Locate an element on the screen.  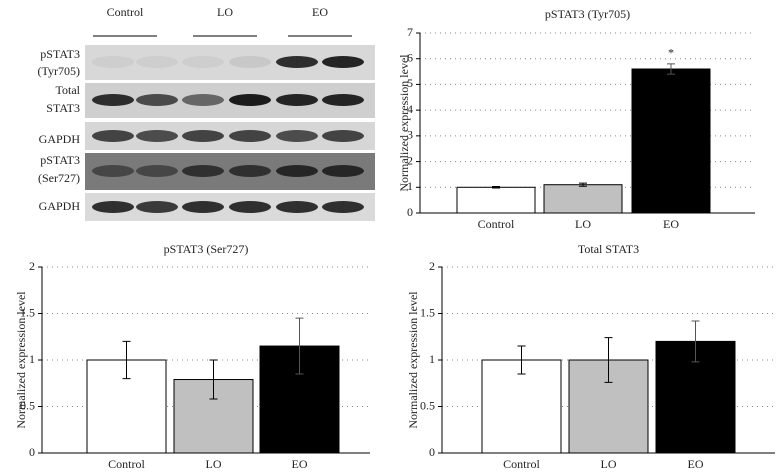
chart-title: pSTAT3 (Ser727) is located at coordinates (206, 249).